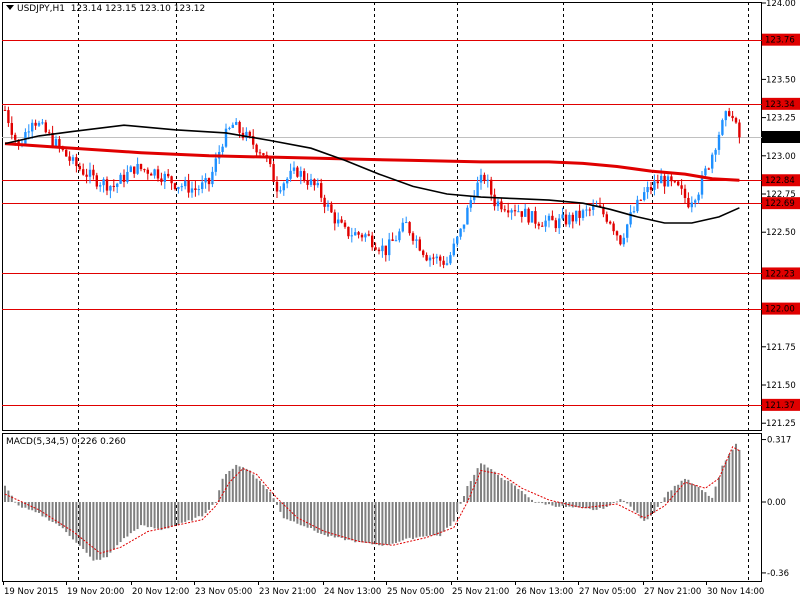 Image resolution: width=800 pixels, height=600 pixels. I want to click on time-tick-label: 20 Nov 12:00, so click(160, 592).